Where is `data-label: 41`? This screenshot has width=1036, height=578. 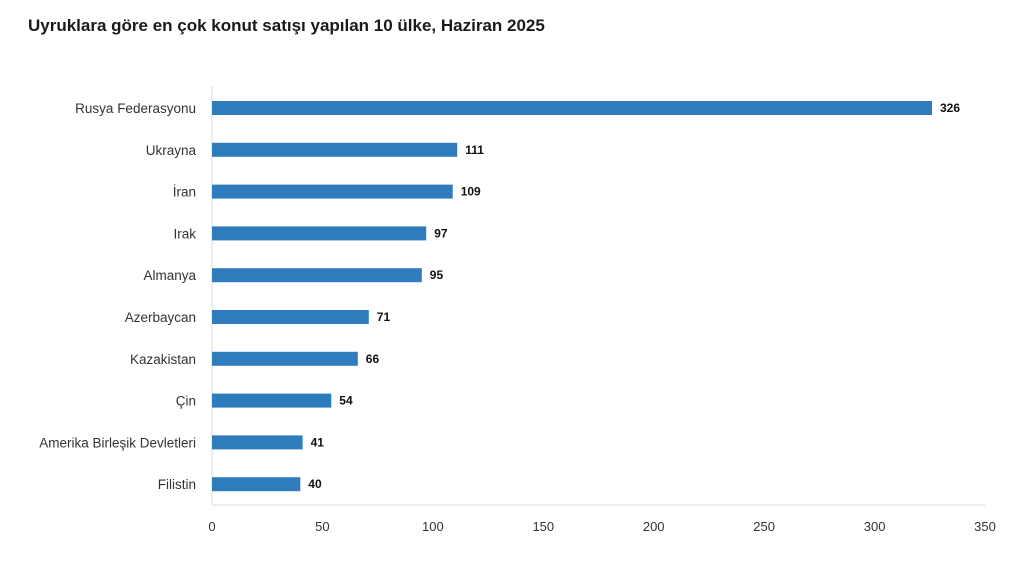 data-label: 41 is located at coordinates (318, 442).